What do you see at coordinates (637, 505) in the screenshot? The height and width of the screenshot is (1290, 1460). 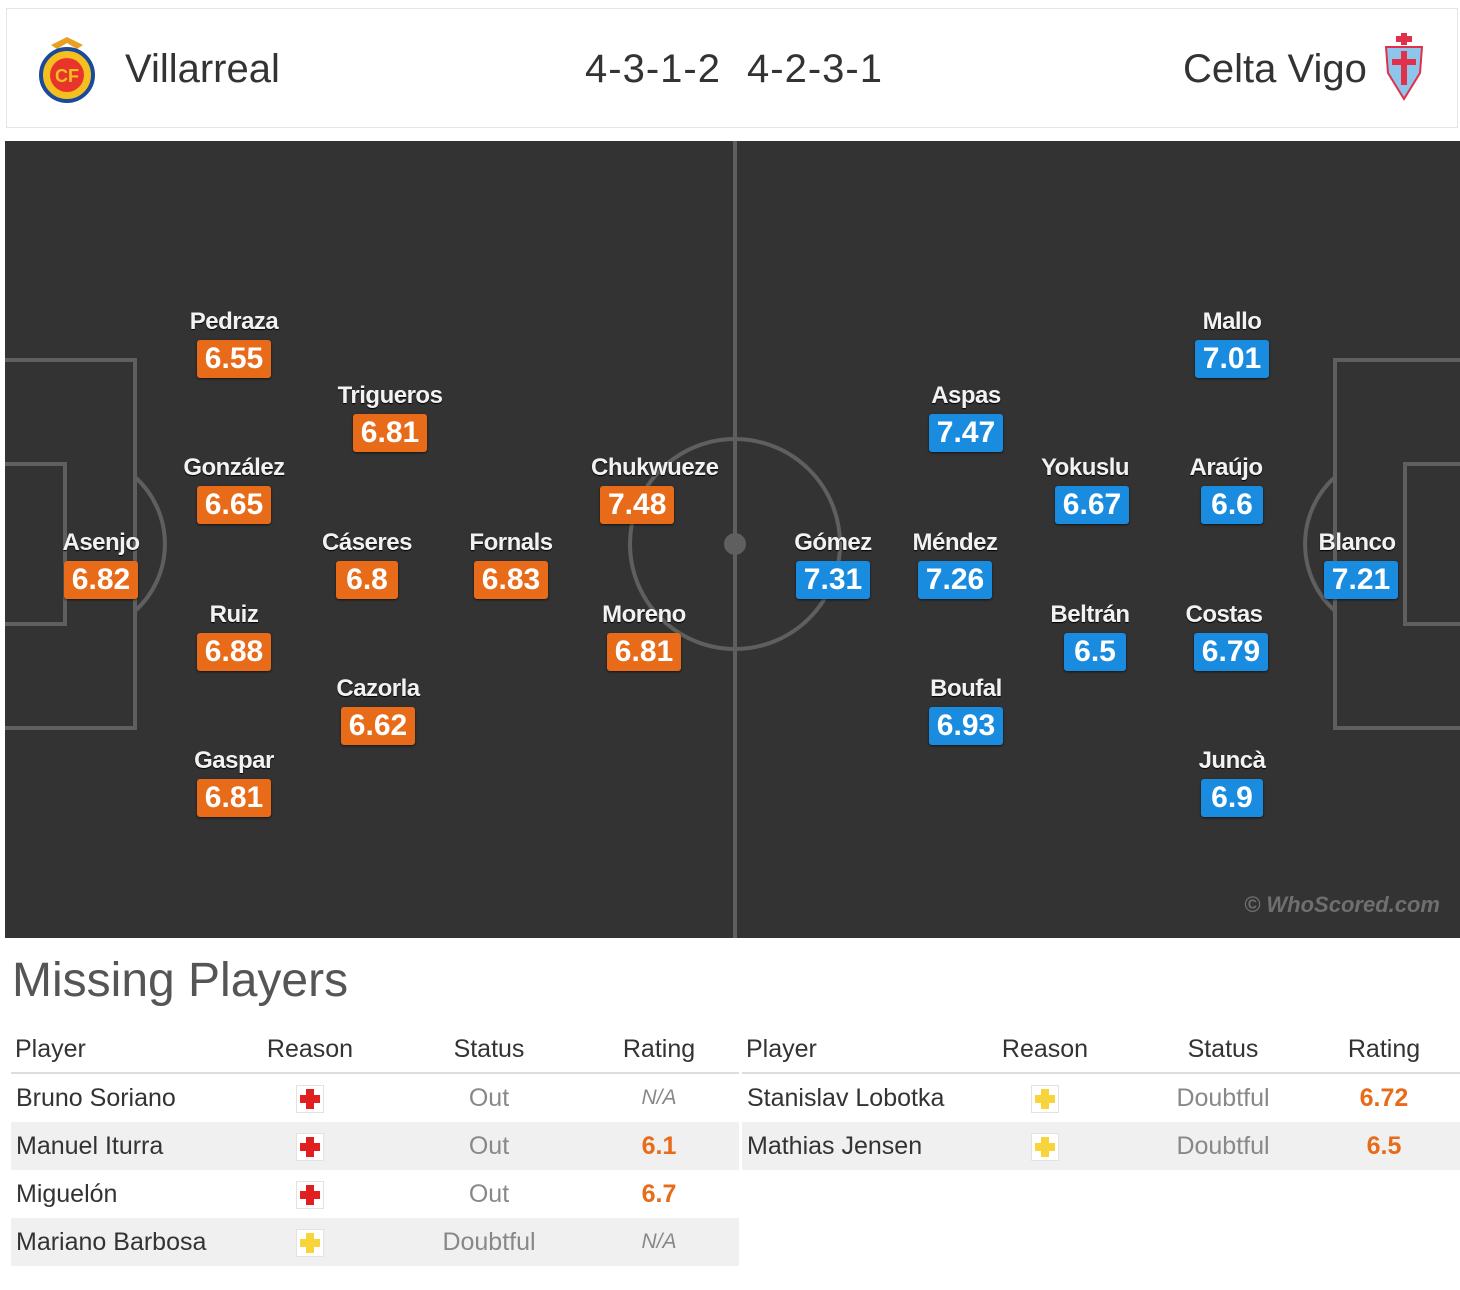 I see `player-rating: 7.48` at bounding box center [637, 505].